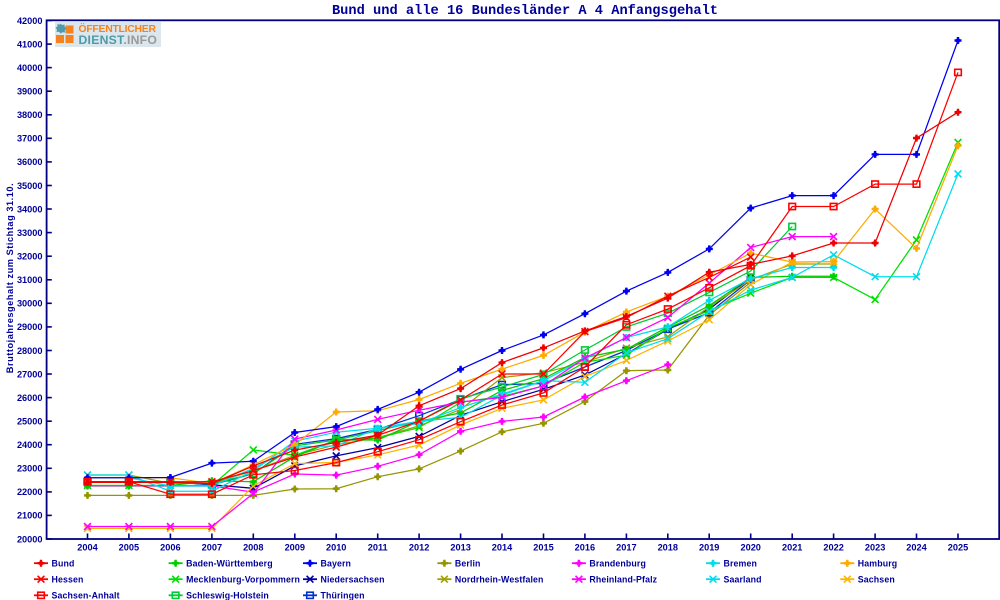 The image size is (1000, 600). What do you see at coordinates (30, 445) in the screenshot?
I see `svg-text: 24000` at bounding box center [30, 445].